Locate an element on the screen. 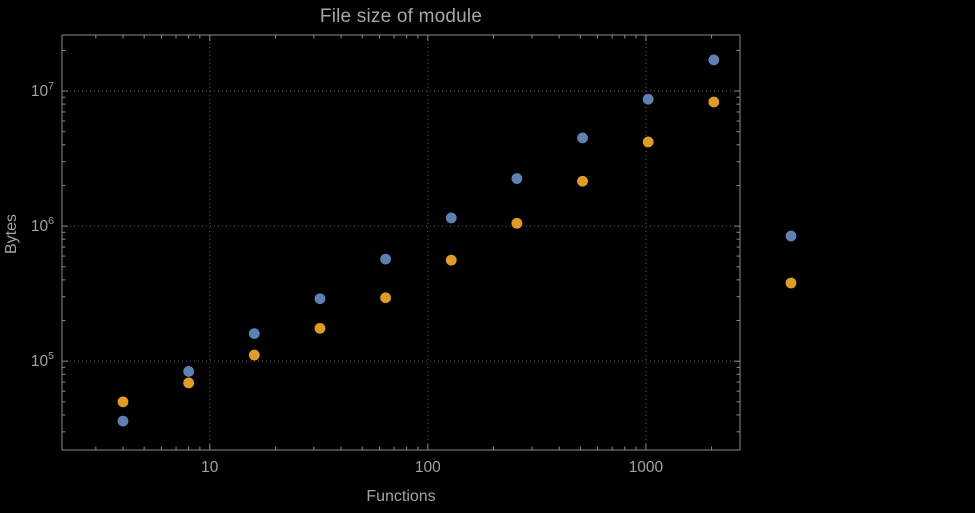 The image size is (975, 513). x-tick-label: 10 is located at coordinates (210, 467).